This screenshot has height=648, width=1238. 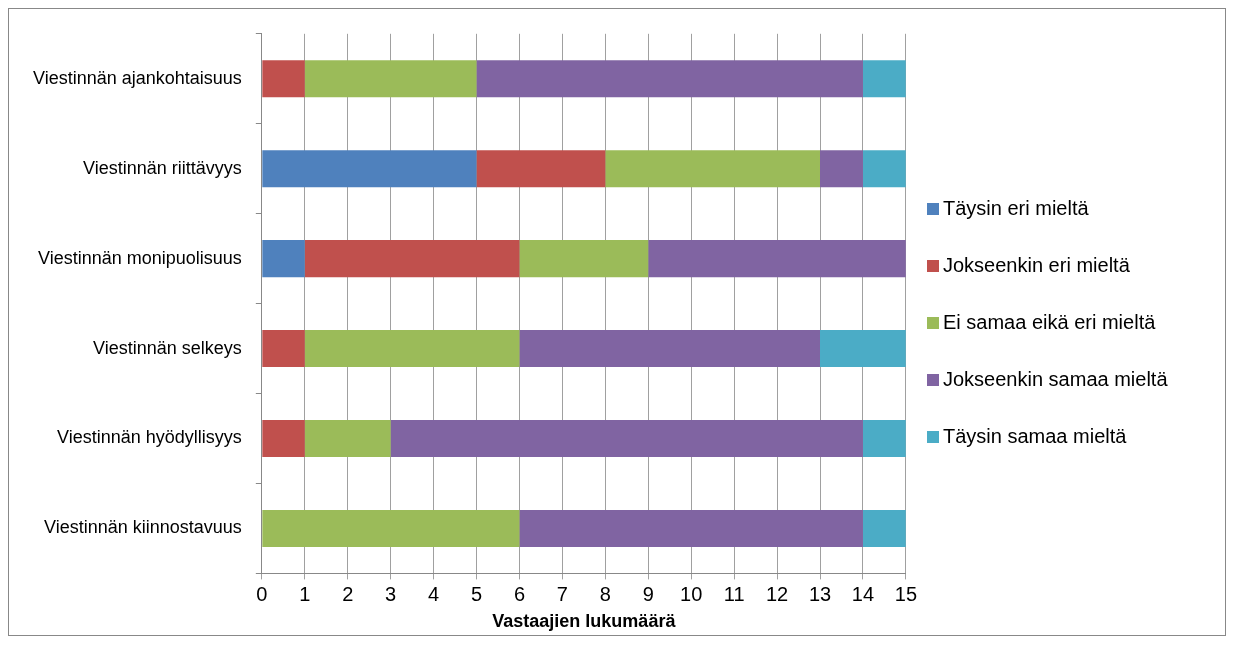 I want to click on x-tick-label: 1, so click(x=305, y=593).